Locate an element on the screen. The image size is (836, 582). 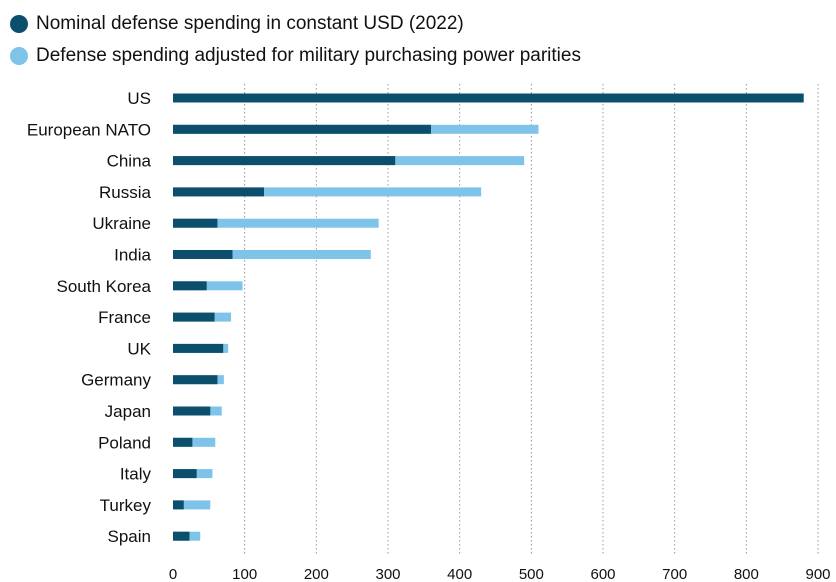
x-tick-label: 100 is located at coordinates (244, 574).